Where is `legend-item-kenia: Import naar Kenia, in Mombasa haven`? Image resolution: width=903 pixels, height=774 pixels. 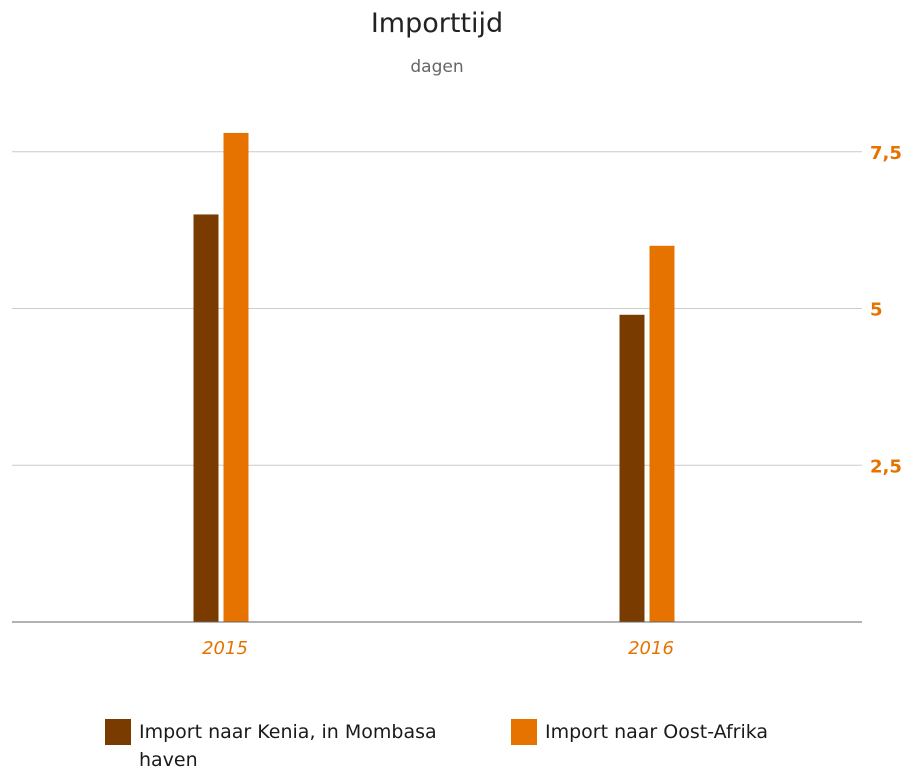
legend-item-kenia: Import naar Kenia, in Mombasa haven is located at coordinates (290, 746).